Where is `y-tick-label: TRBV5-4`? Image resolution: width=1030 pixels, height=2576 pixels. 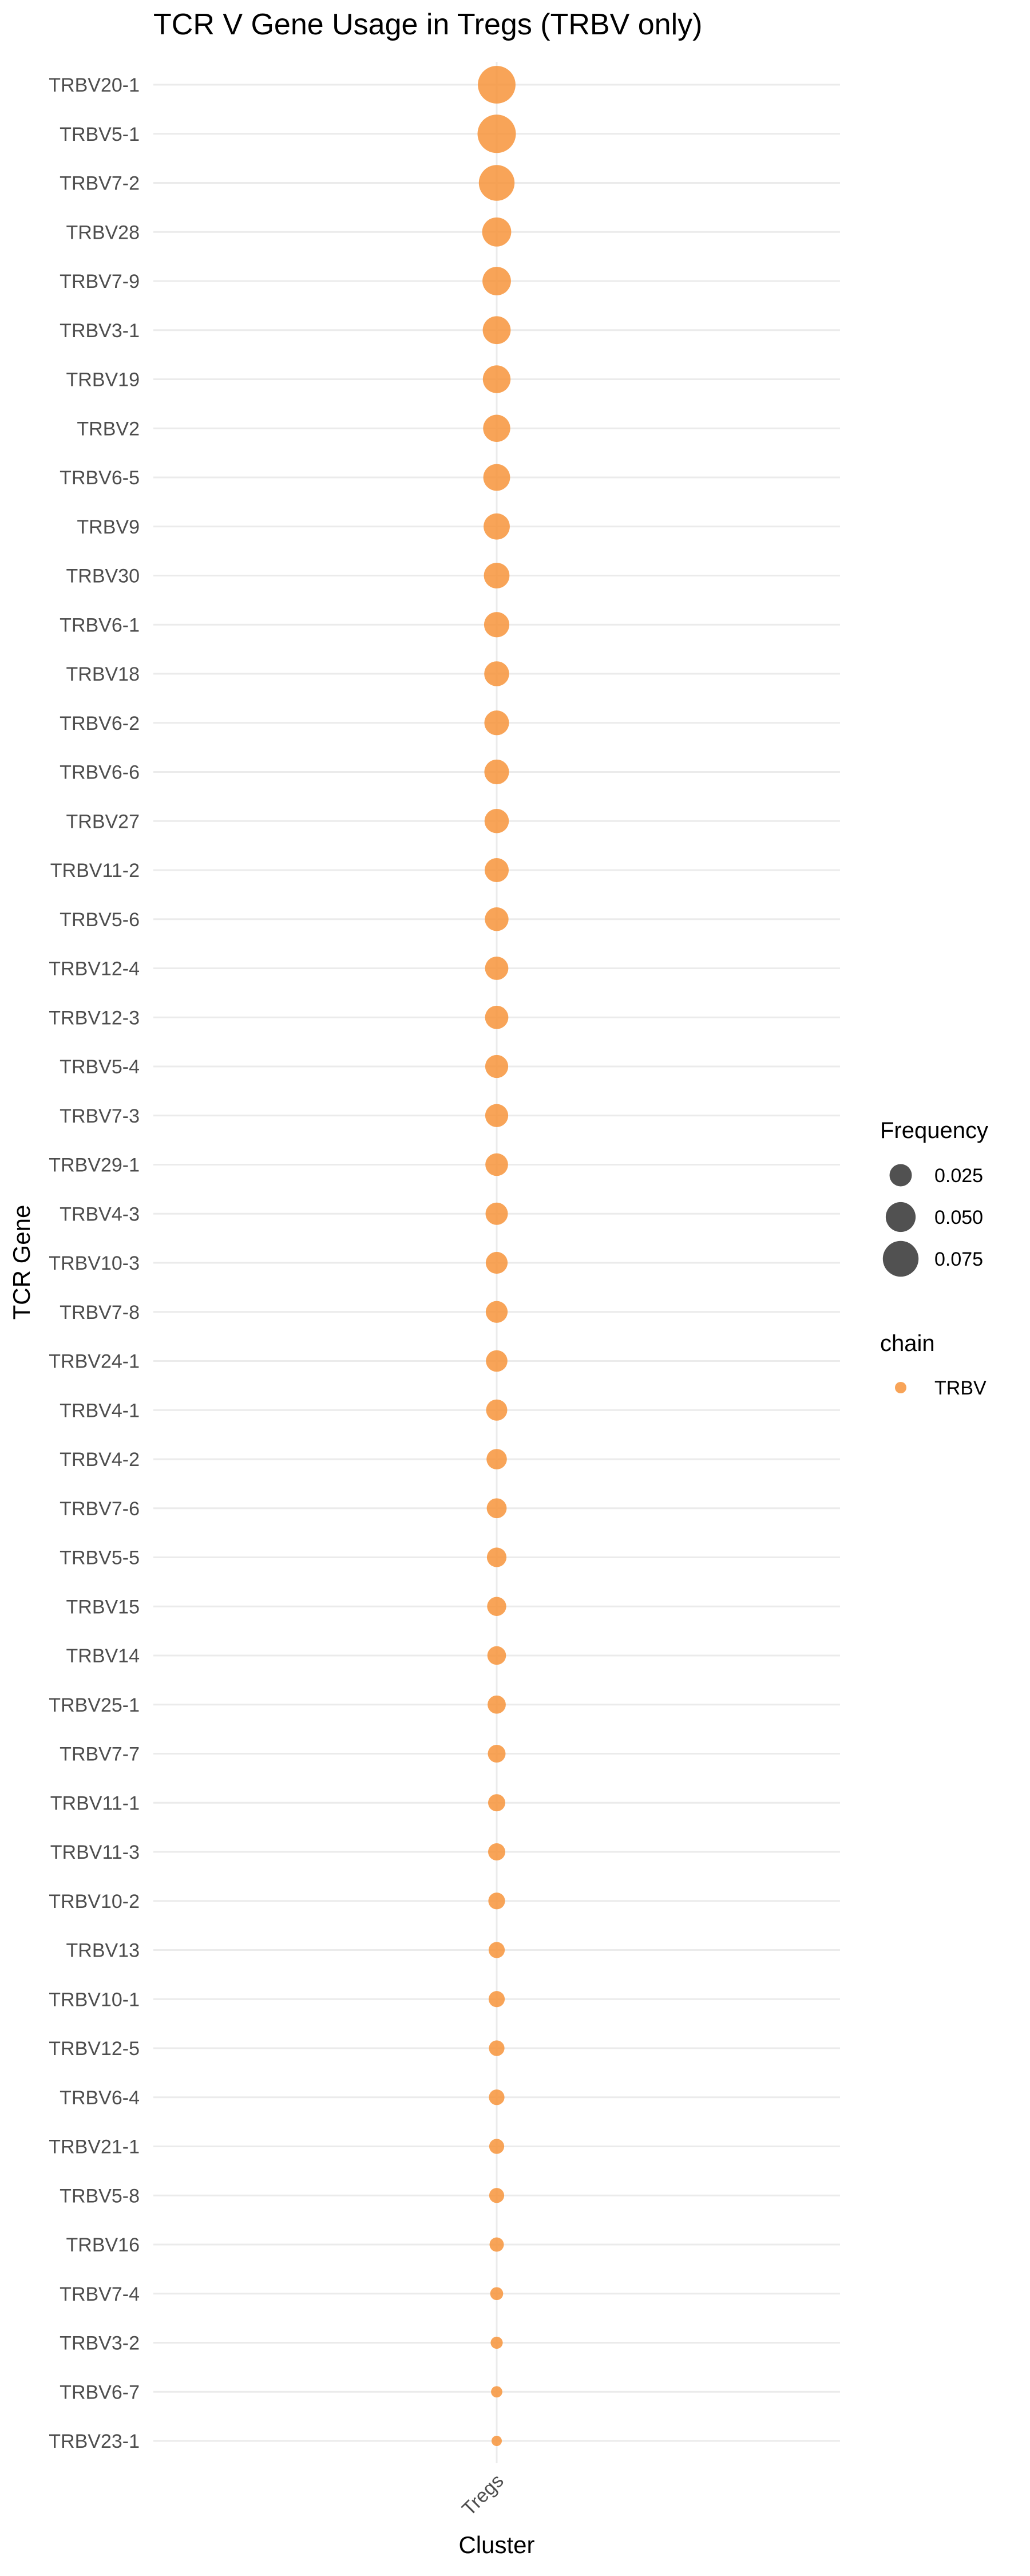
y-tick-label: TRBV5-4 is located at coordinates (100, 1067).